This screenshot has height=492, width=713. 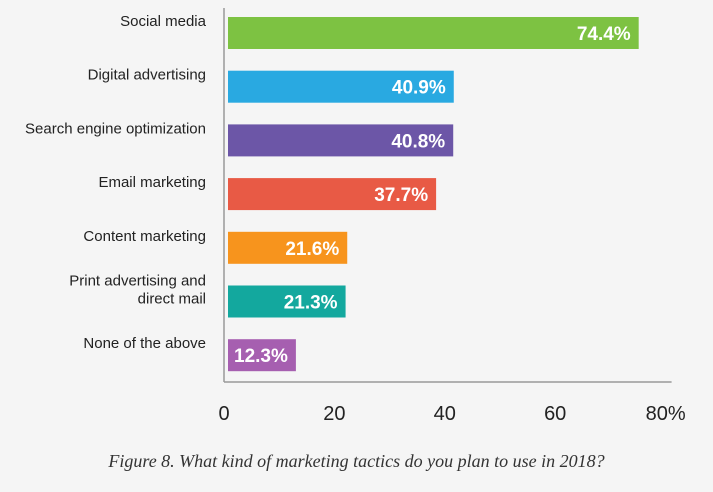 I want to click on category-label-4: Email marketing, so click(x=152, y=182).